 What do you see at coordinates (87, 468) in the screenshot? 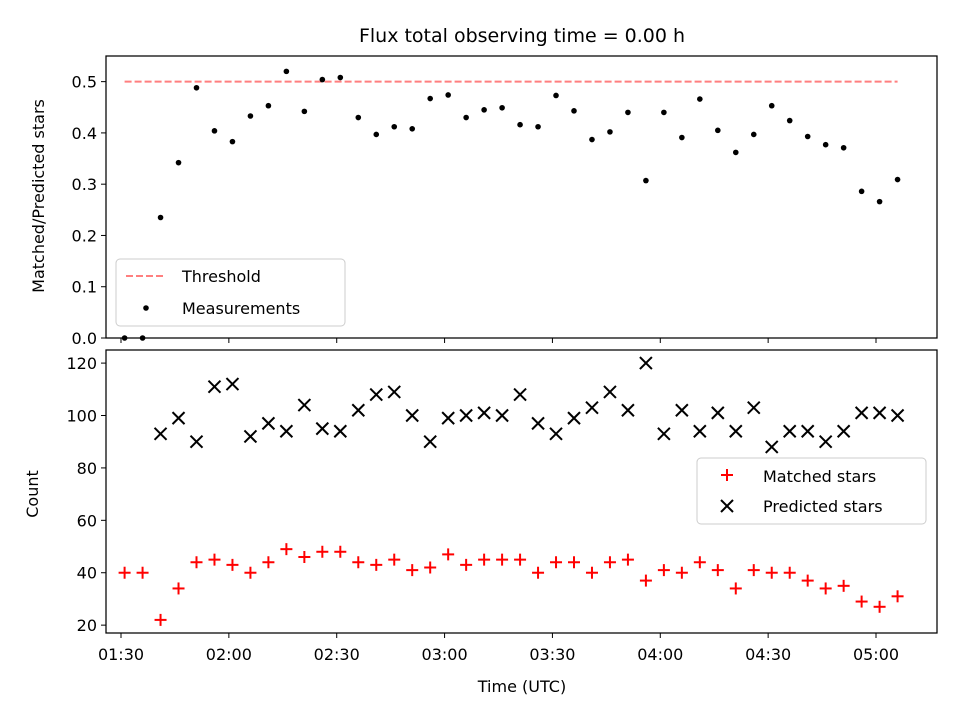
I see `y-tick-label: 80` at bounding box center [87, 468].